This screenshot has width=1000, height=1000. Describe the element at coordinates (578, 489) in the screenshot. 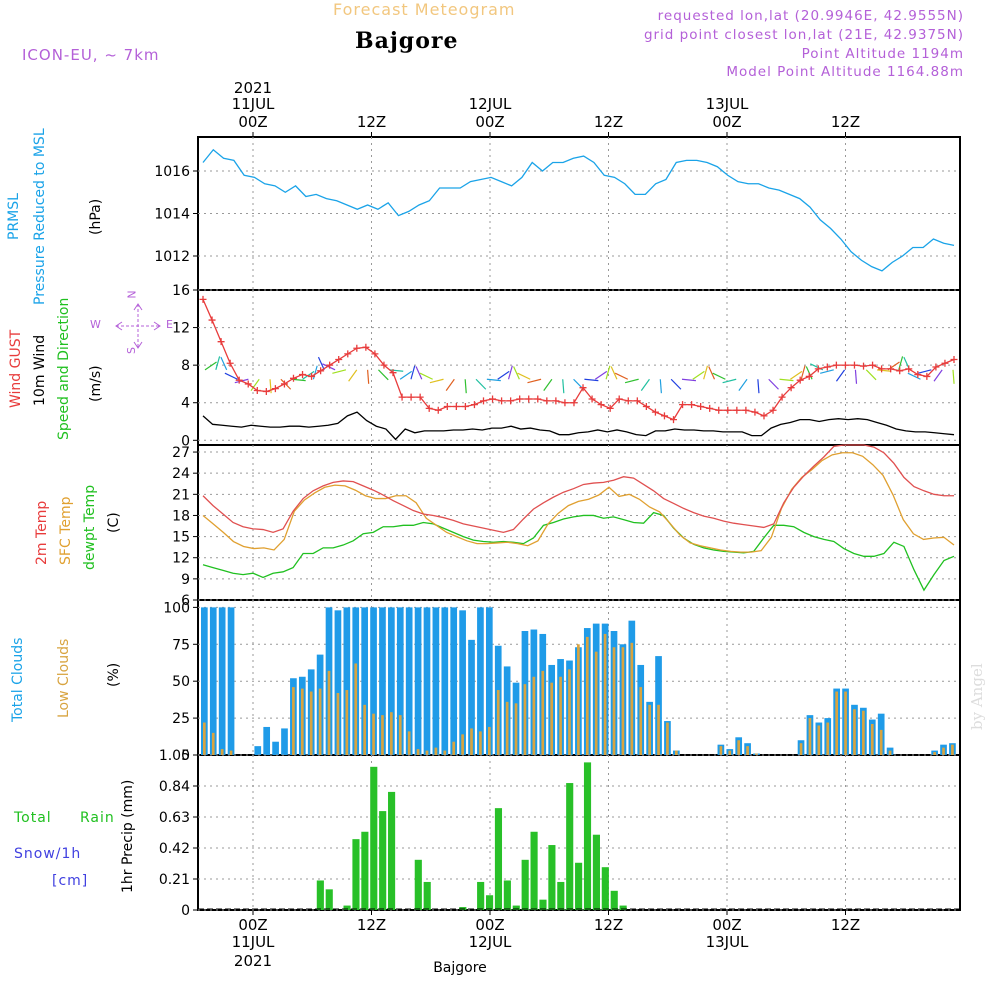

I see `temp-2m-line` at that location.